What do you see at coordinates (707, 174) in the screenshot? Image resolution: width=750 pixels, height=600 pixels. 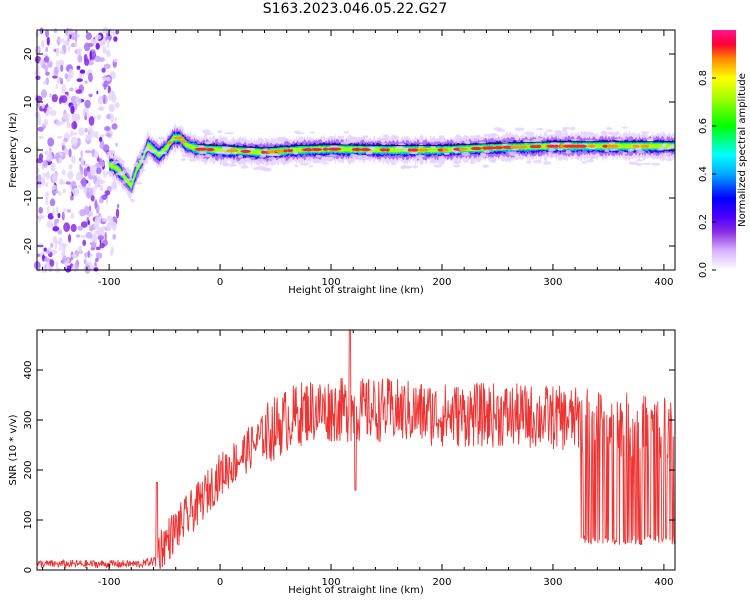 I see `colorbar-ticks: 0.0 0.2 0.4 0.6 0.8` at bounding box center [707, 174].